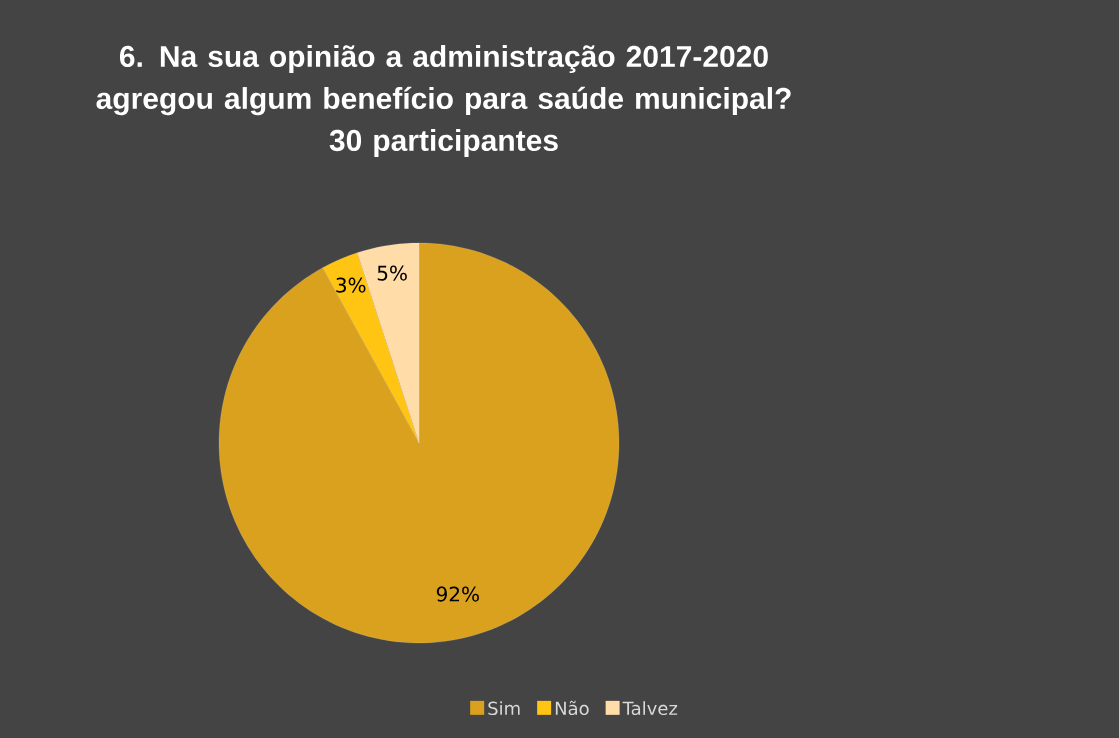  Describe the element at coordinates (392, 273) in the screenshot. I see `data-label: 5%` at that location.